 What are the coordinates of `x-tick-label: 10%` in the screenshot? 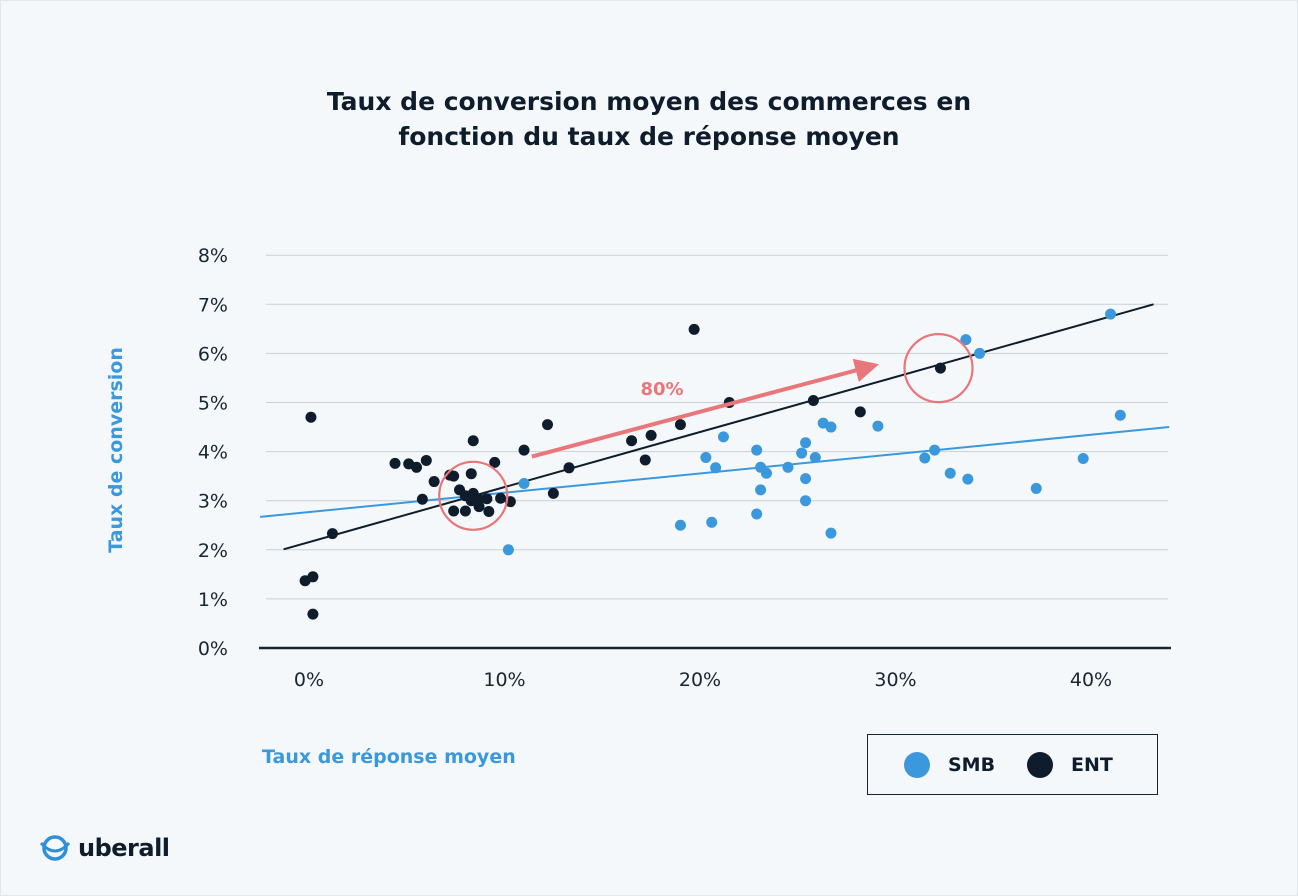 It's located at (504, 680).